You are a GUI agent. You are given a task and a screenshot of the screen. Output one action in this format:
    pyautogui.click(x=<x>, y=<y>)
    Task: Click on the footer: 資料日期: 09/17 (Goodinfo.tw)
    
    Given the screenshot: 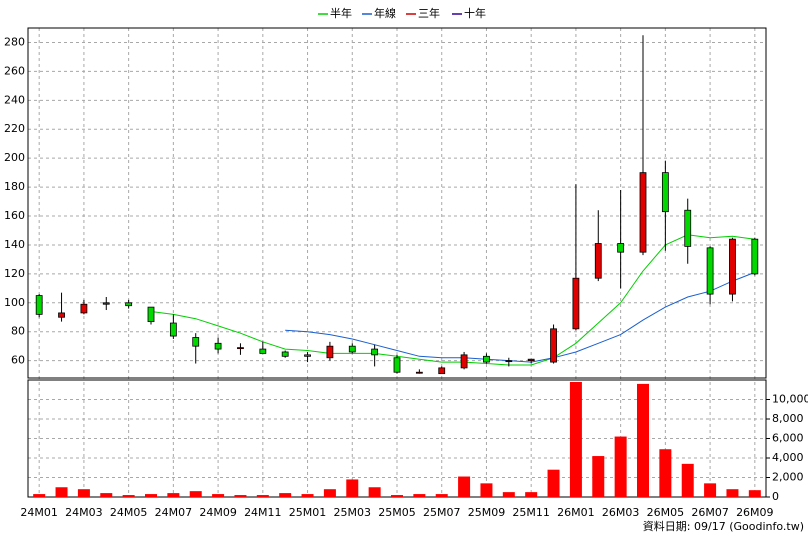 What is the action you would take?
    pyautogui.click(x=723, y=526)
    